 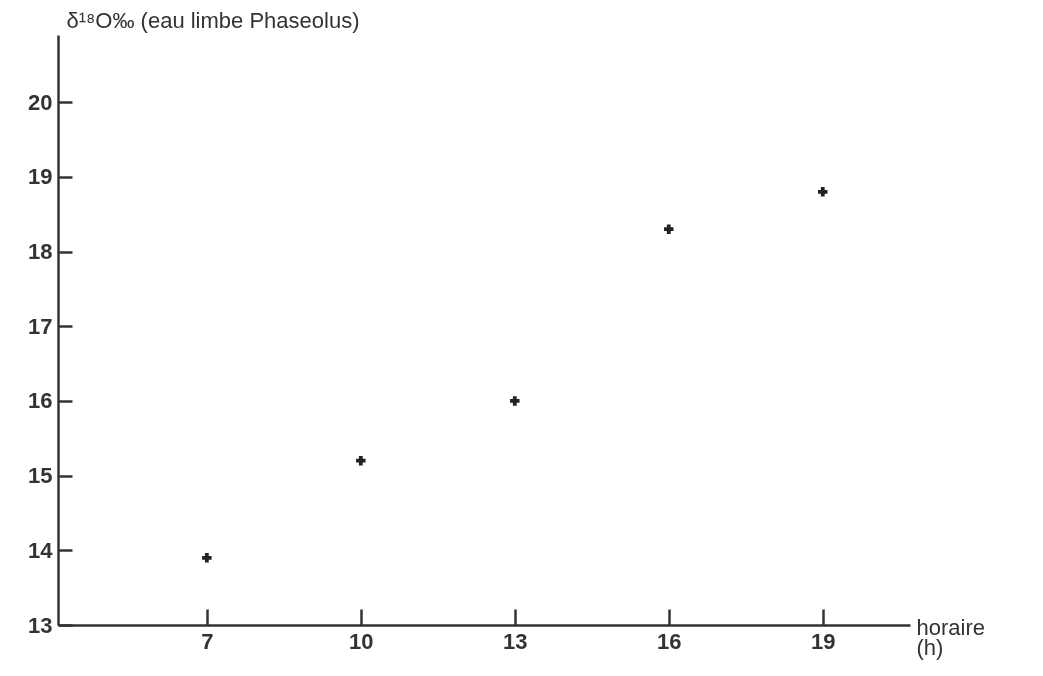 What do you see at coordinates (669, 641) in the screenshot?
I see `x-tick-label: 16` at bounding box center [669, 641].